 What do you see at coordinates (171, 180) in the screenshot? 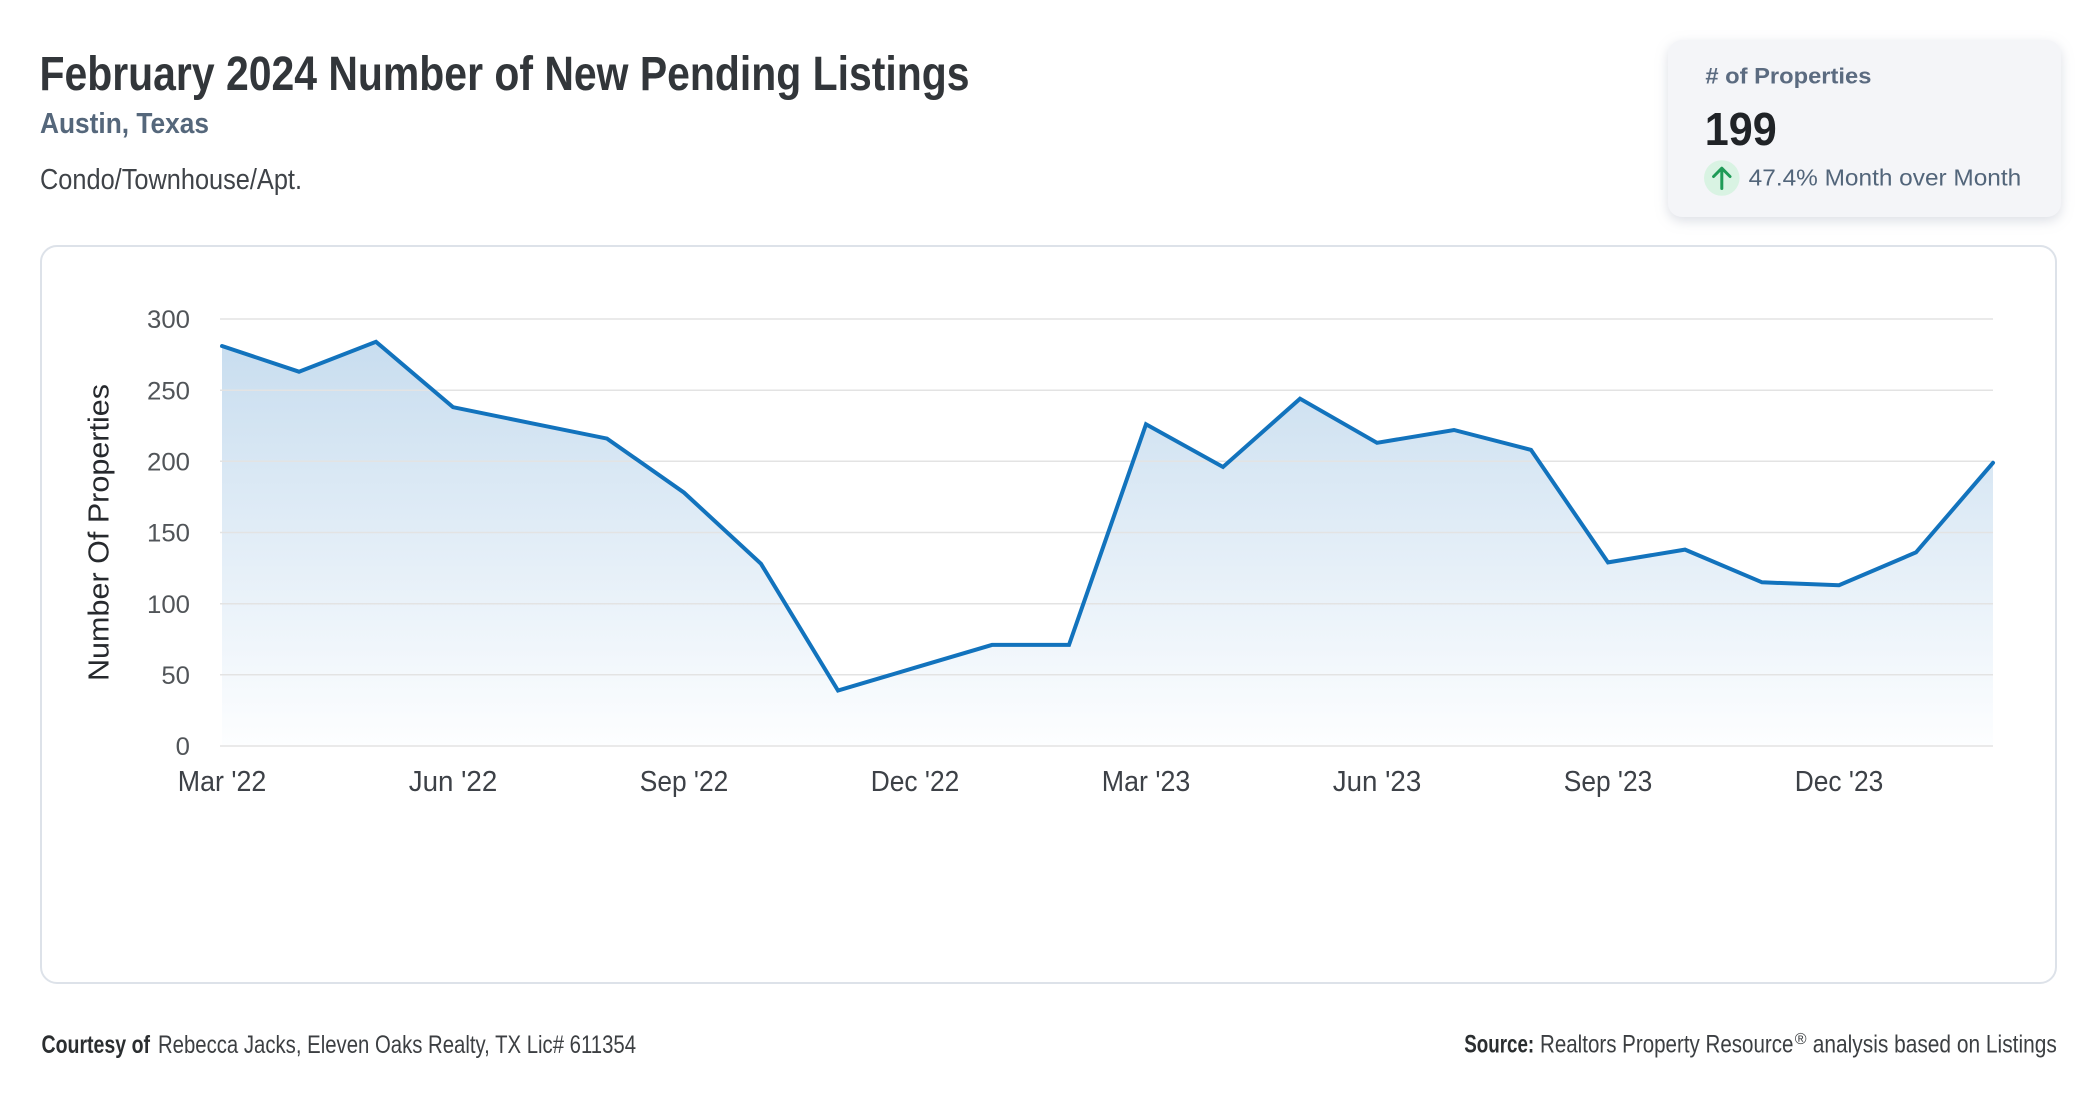
I see `svg-text: Condo/Townhouse/Apt.` at bounding box center [171, 180].